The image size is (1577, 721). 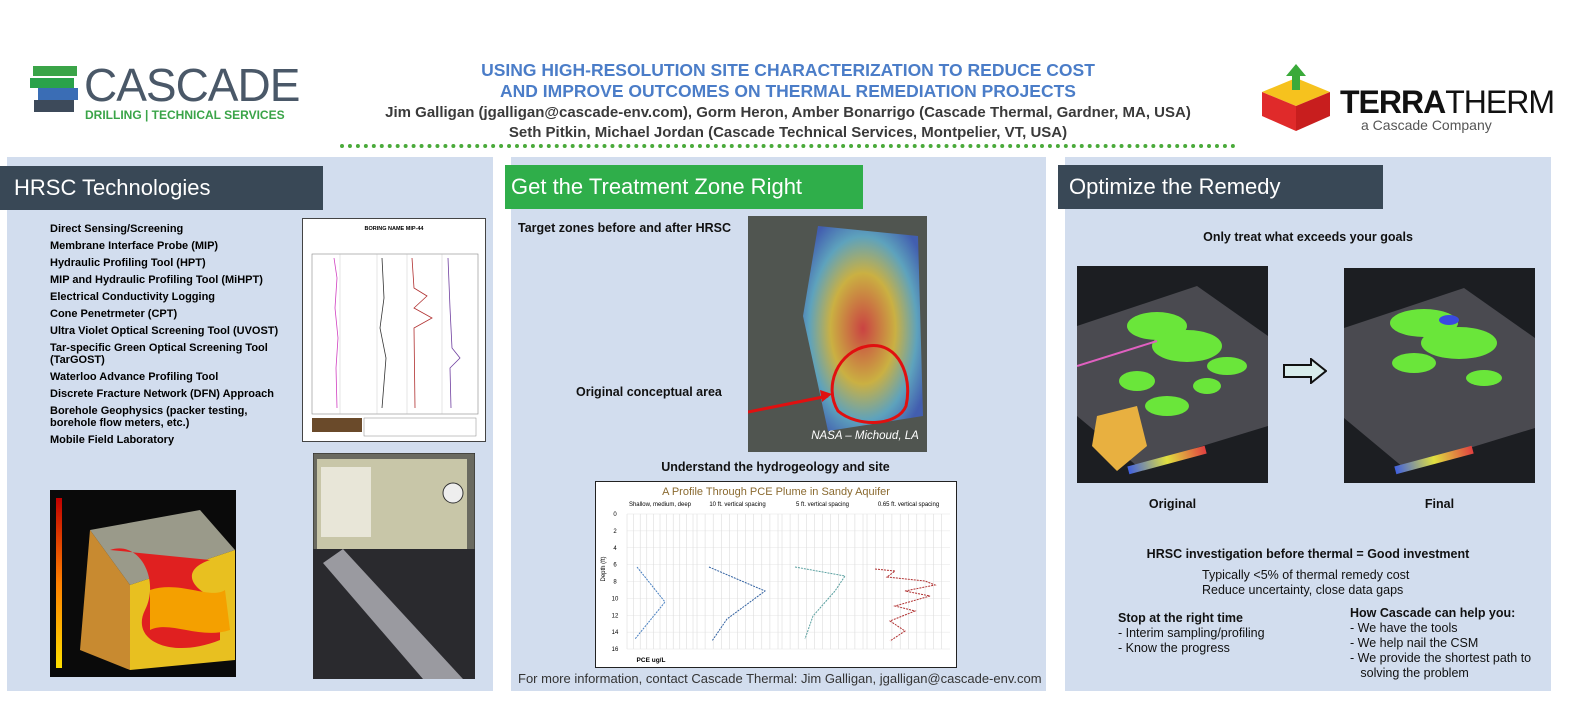 What do you see at coordinates (615, 650) in the screenshot?
I see `y-tick-label: 16` at bounding box center [615, 650].